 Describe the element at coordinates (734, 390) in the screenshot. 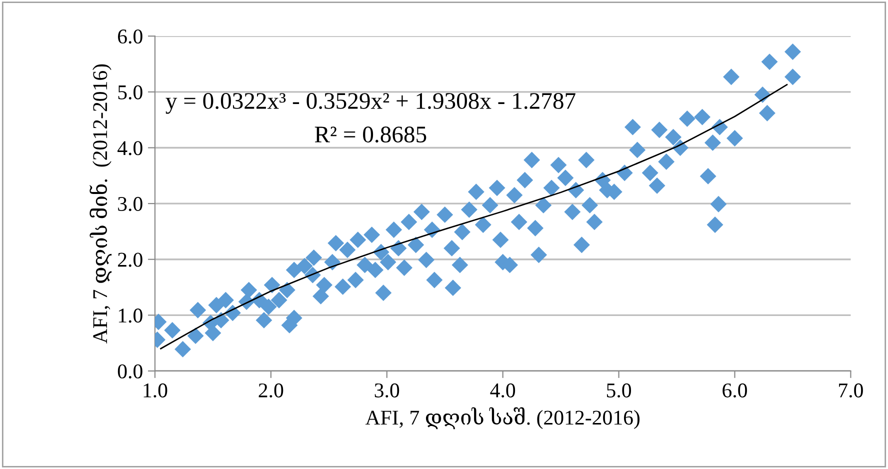

I see `x-tick-label: 6.0` at that location.